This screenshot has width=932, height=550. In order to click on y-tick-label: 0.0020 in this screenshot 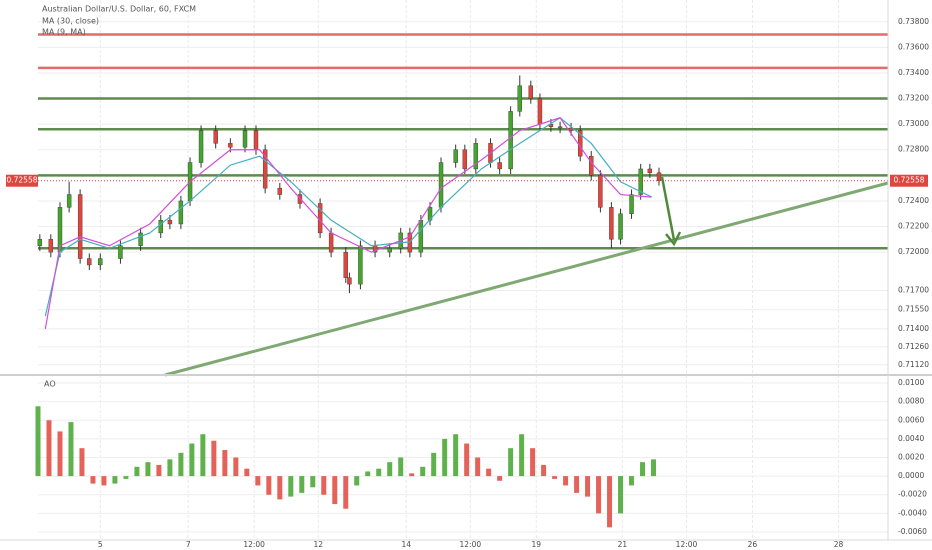, I will do `click(911, 457)`.